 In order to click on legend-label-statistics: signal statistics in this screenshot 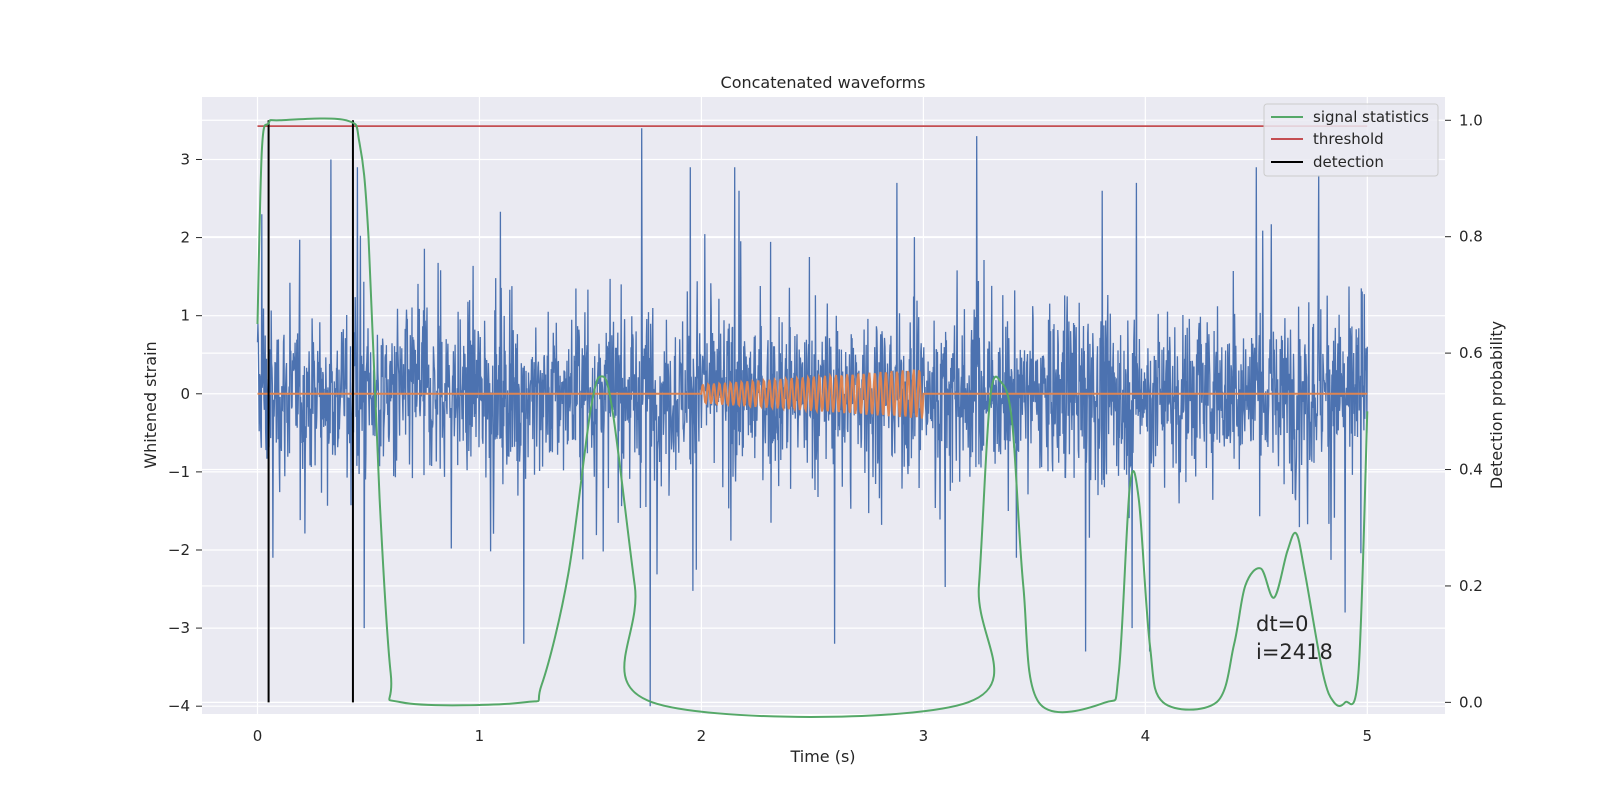, I will do `click(1371, 117)`.